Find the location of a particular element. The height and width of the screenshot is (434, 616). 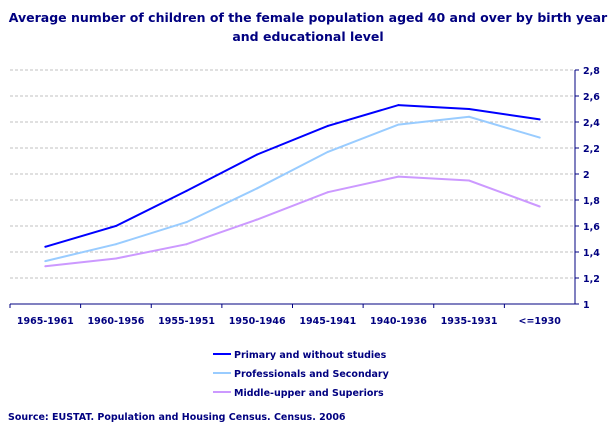

y-tick-label: 2,6 is located at coordinates (591, 97).